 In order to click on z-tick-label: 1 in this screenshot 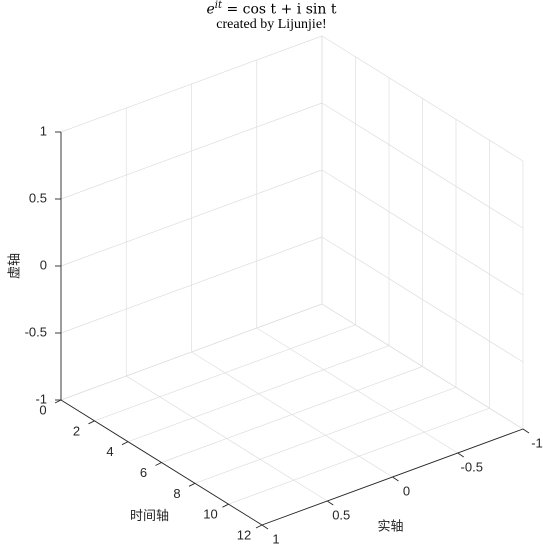, I will do `click(43, 130)`.